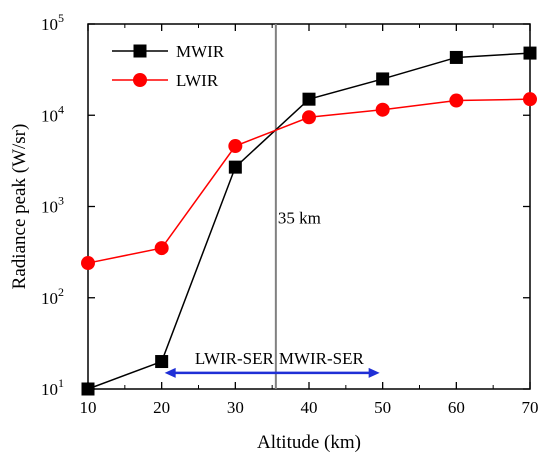 The width and height of the screenshot is (550, 466). What do you see at coordinates (382, 407) in the screenshot?
I see `x-tick-label: 50` at bounding box center [382, 407].